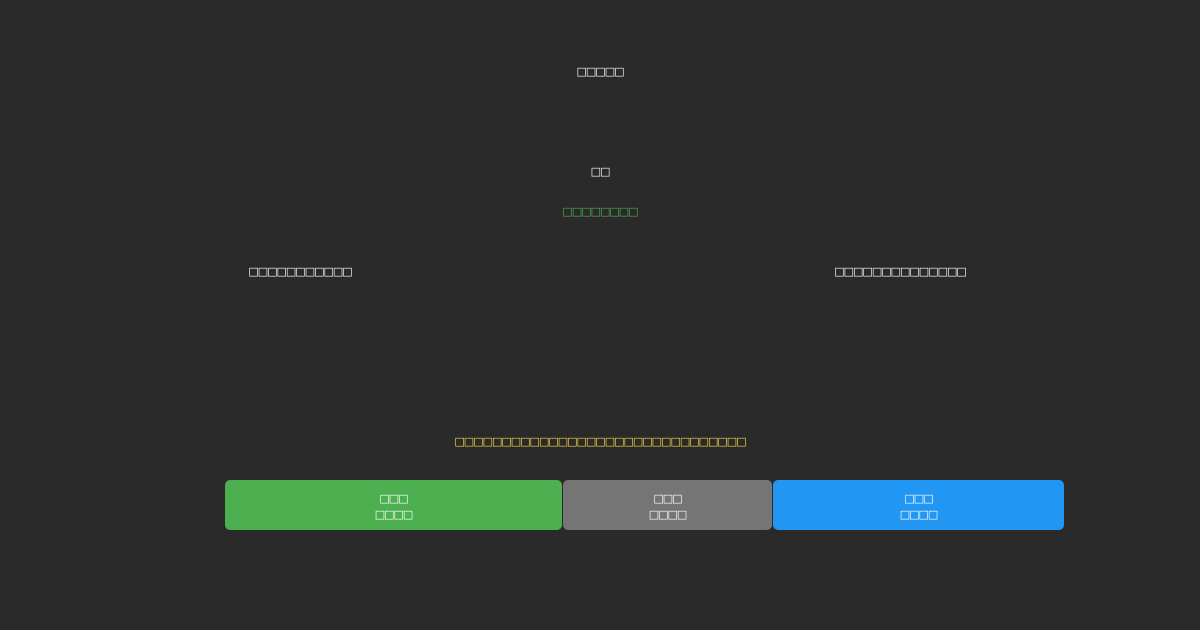  What do you see at coordinates (600, 171) in the screenshot?
I see `status-label: □□` at bounding box center [600, 171].